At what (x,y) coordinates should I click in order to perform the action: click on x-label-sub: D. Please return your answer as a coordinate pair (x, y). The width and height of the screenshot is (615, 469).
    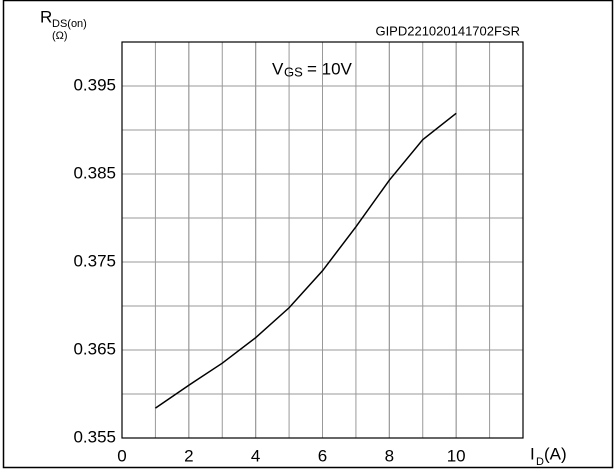
    Looking at the image, I should click on (540, 462).